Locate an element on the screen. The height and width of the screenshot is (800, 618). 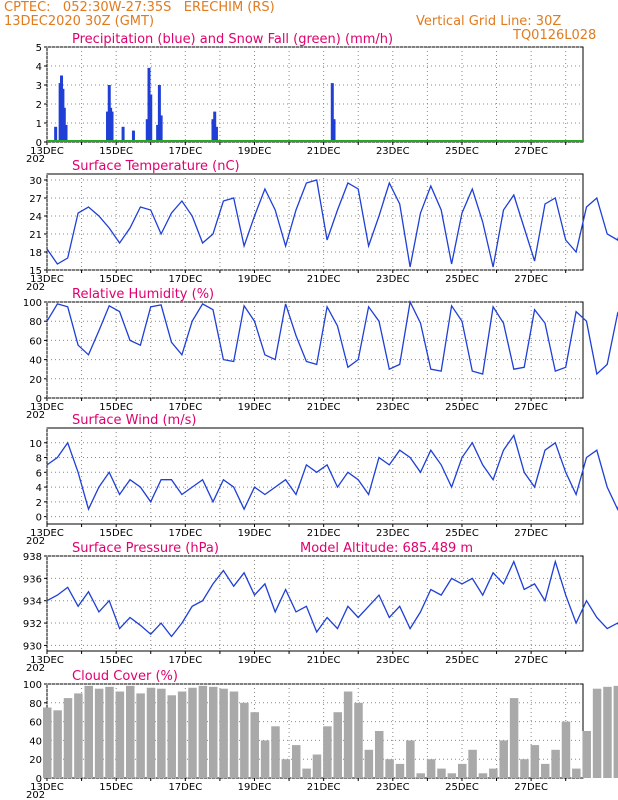
y-tick-label: 5 is located at coordinates (39, 48).